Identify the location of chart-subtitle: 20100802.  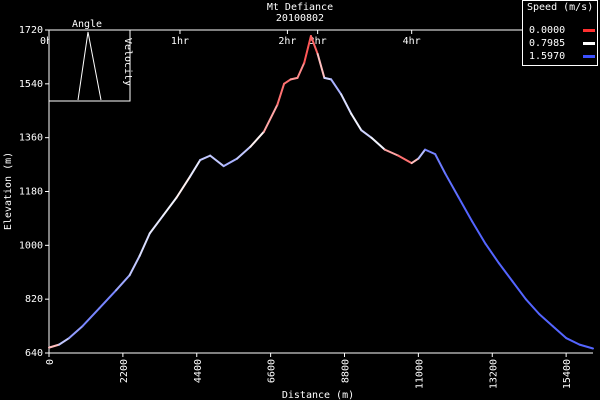
(300, 18).